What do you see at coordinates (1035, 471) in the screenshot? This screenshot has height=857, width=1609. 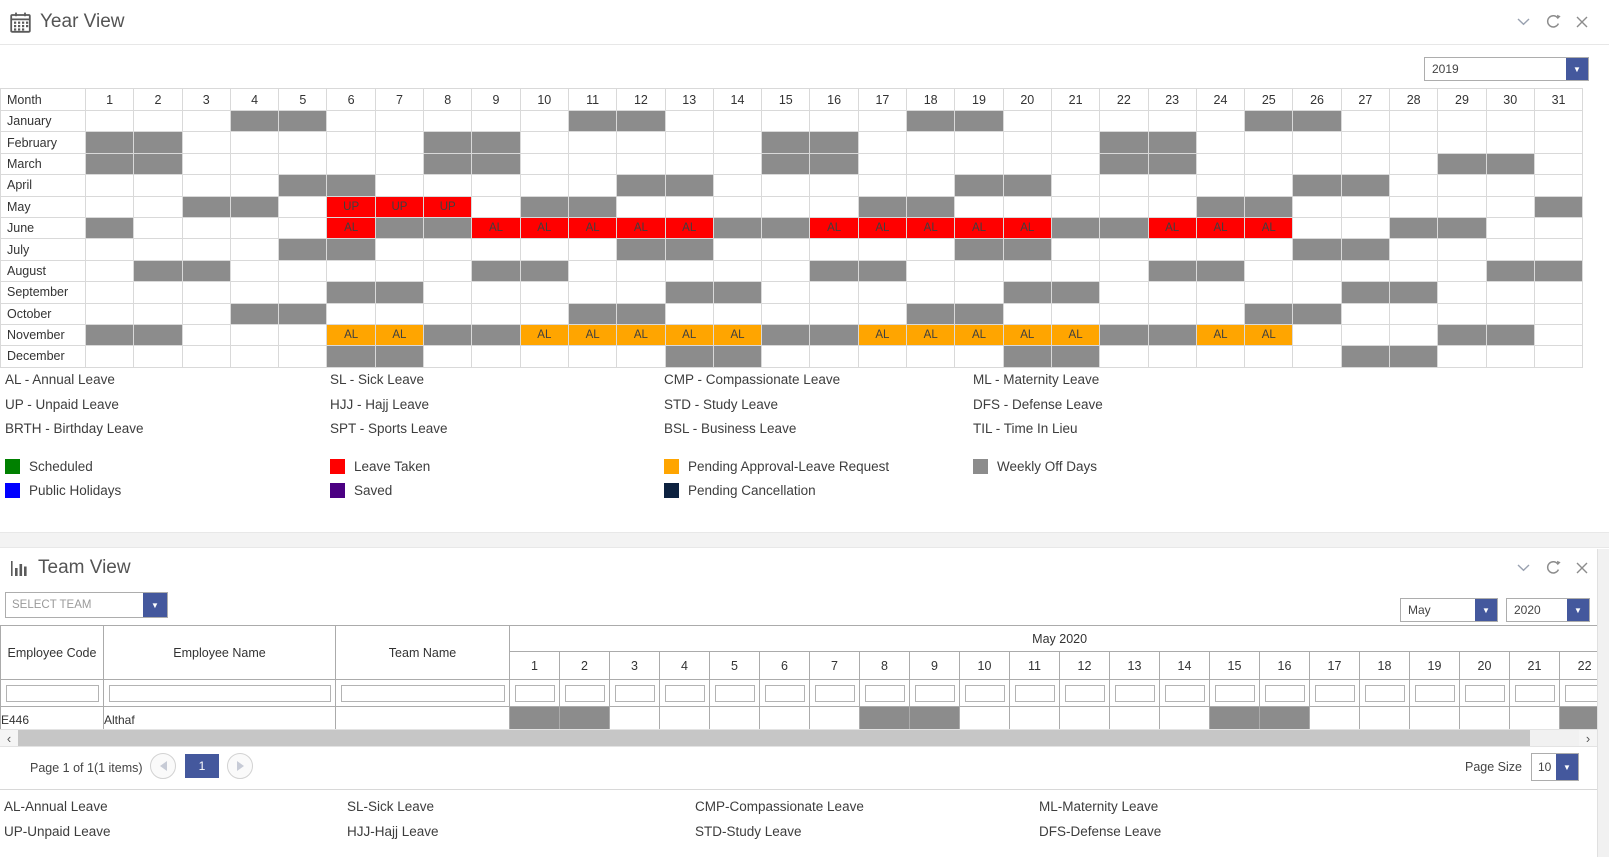 I see `legend-column: Weekly Off Days` at bounding box center [1035, 471].